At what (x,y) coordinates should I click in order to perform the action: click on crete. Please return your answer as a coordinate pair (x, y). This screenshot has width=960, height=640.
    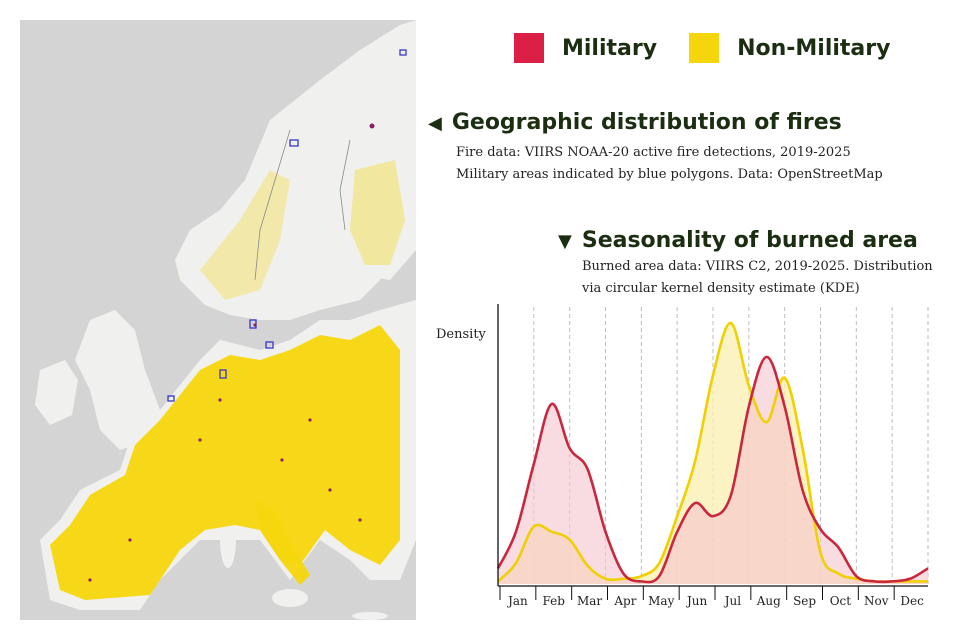
    Looking at the image, I should click on (370, 616).